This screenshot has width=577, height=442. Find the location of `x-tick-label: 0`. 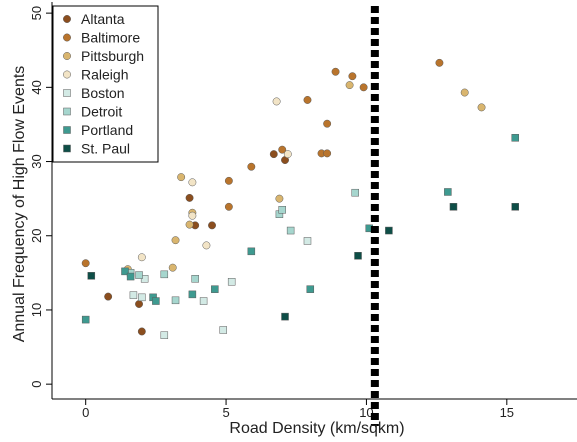

x-tick-label: 0 is located at coordinates (85, 412).